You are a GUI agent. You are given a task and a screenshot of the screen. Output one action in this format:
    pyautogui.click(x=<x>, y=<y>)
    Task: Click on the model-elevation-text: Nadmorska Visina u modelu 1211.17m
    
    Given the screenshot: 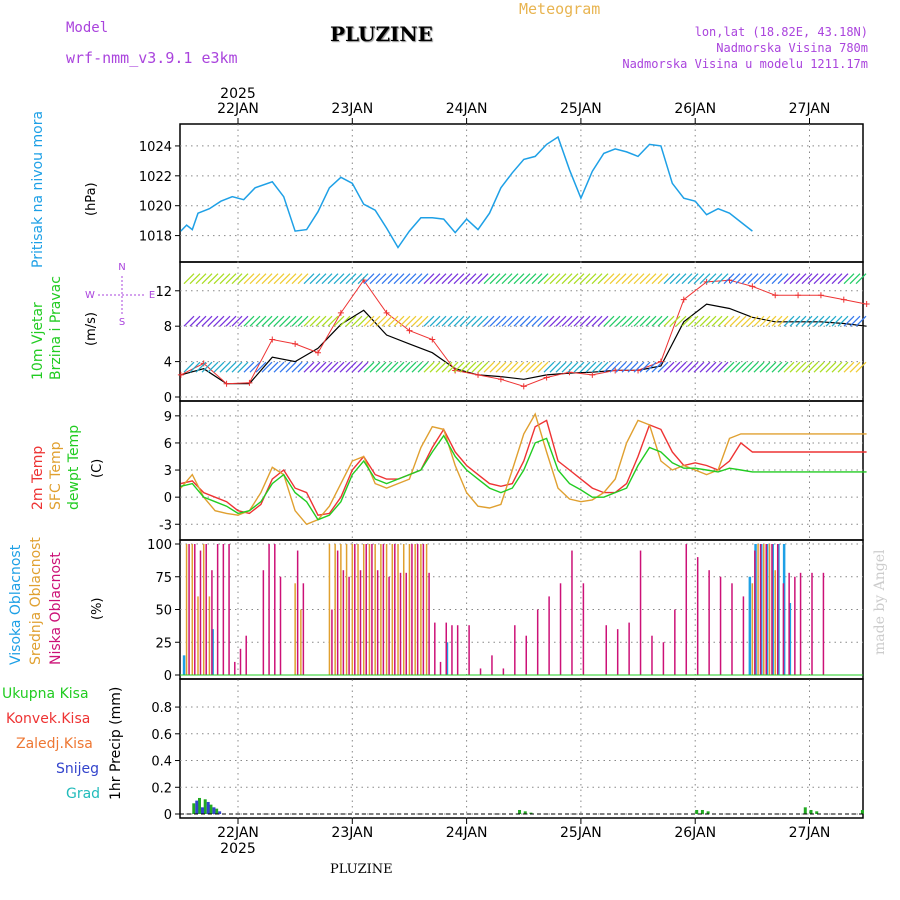 What is the action you would take?
    pyautogui.click(x=745, y=64)
    